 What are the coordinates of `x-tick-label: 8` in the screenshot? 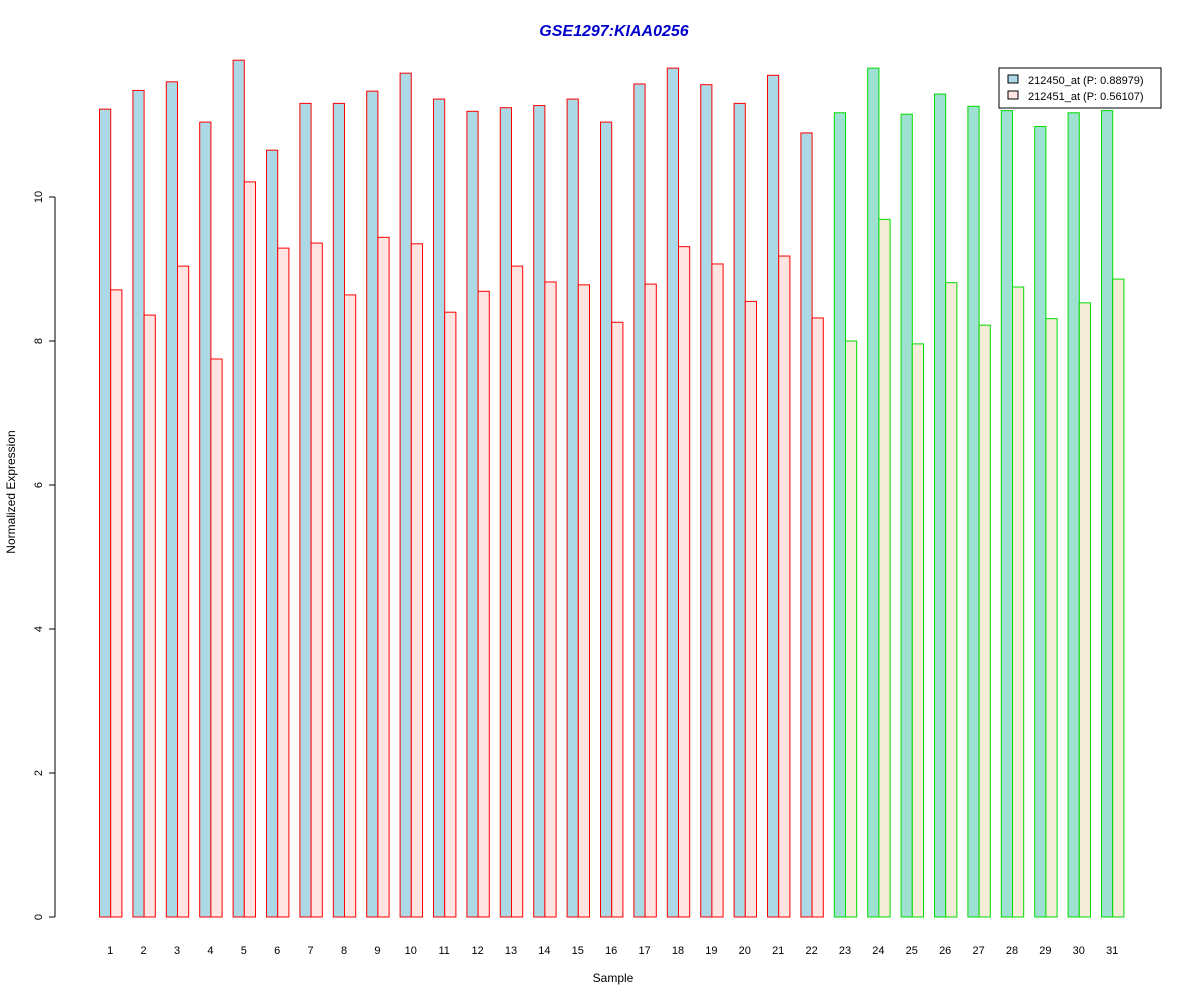 It's located at (344, 951).